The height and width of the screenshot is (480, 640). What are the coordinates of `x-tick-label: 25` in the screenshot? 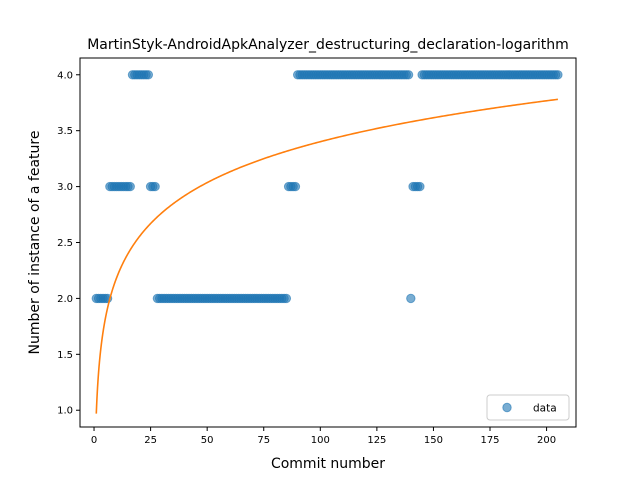 It's located at (150, 440).